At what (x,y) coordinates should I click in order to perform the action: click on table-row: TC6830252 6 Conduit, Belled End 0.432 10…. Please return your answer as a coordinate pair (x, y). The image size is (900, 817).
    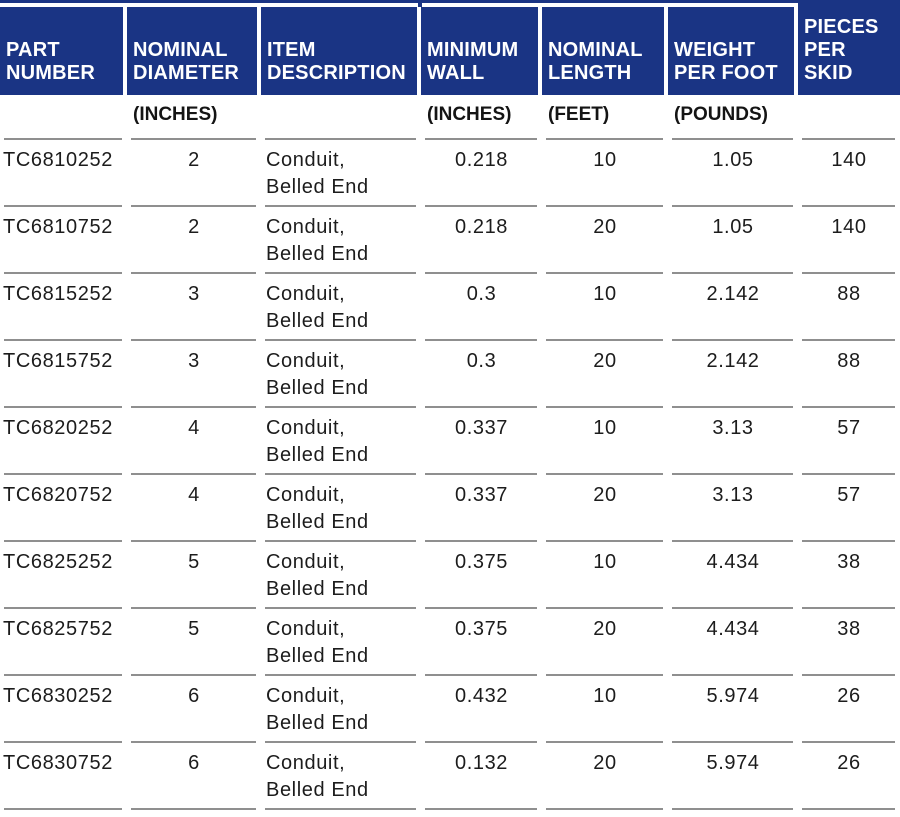
    Looking at the image, I should click on (450, 709).